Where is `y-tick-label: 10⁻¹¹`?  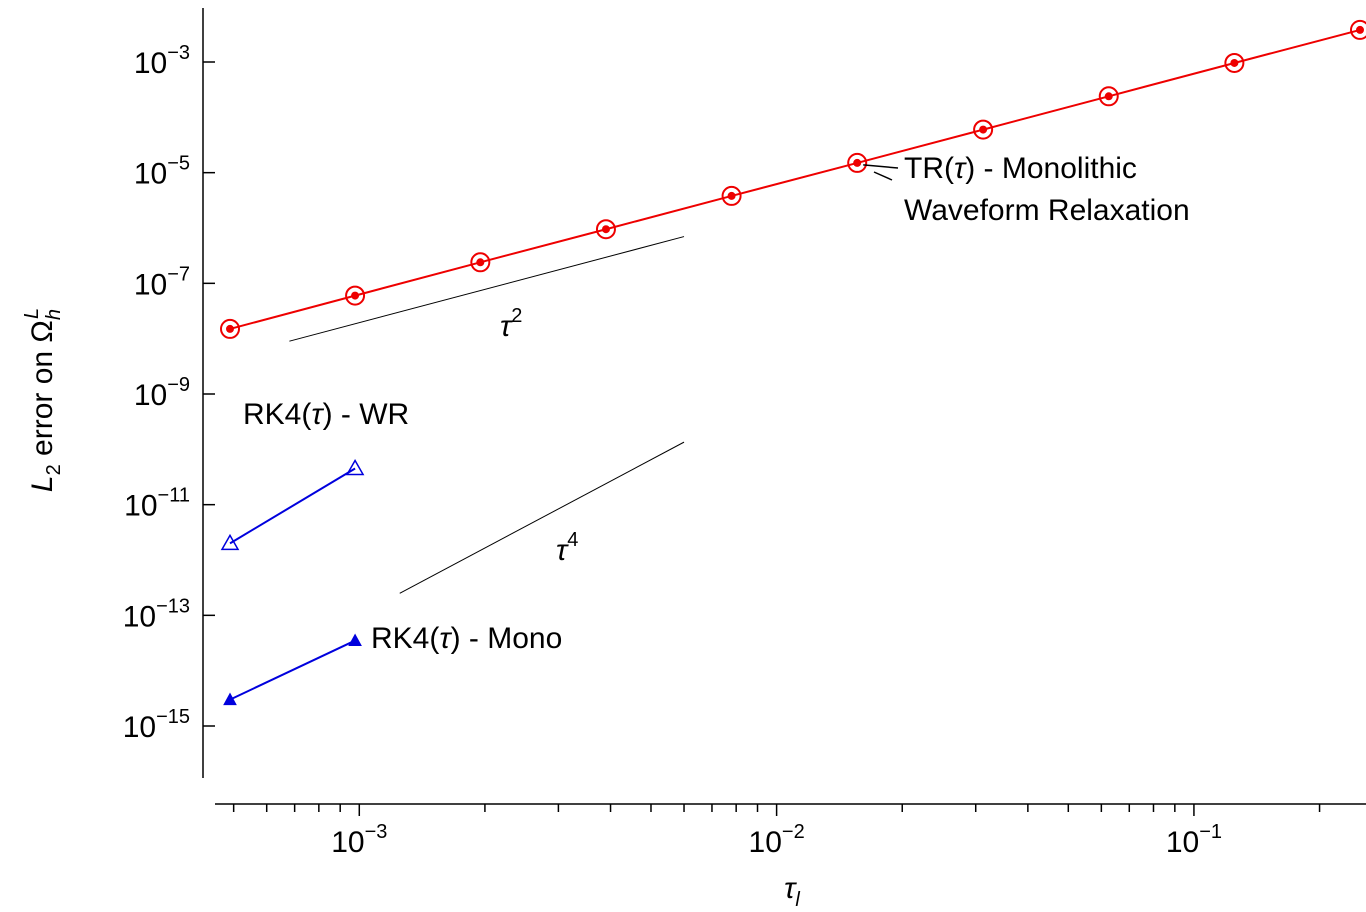
y-tick-label: 10⁻¹¹ is located at coordinates (157, 504).